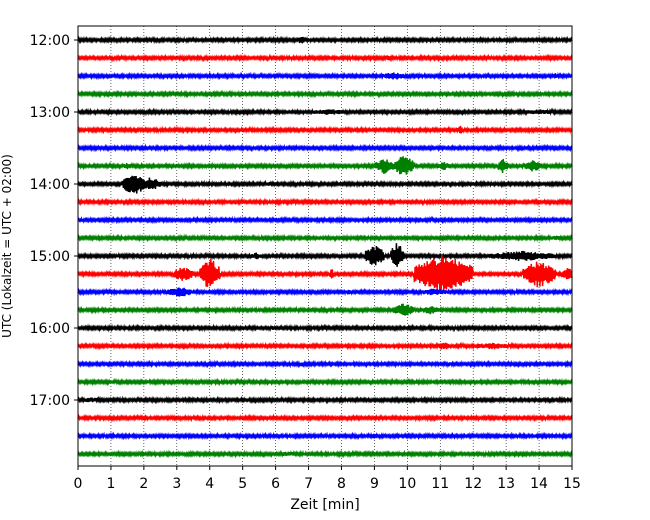 The height and width of the screenshot is (520, 650). Describe the element at coordinates (209, 484) in the screenshot. I see `x-tick-label: 4` at that location.